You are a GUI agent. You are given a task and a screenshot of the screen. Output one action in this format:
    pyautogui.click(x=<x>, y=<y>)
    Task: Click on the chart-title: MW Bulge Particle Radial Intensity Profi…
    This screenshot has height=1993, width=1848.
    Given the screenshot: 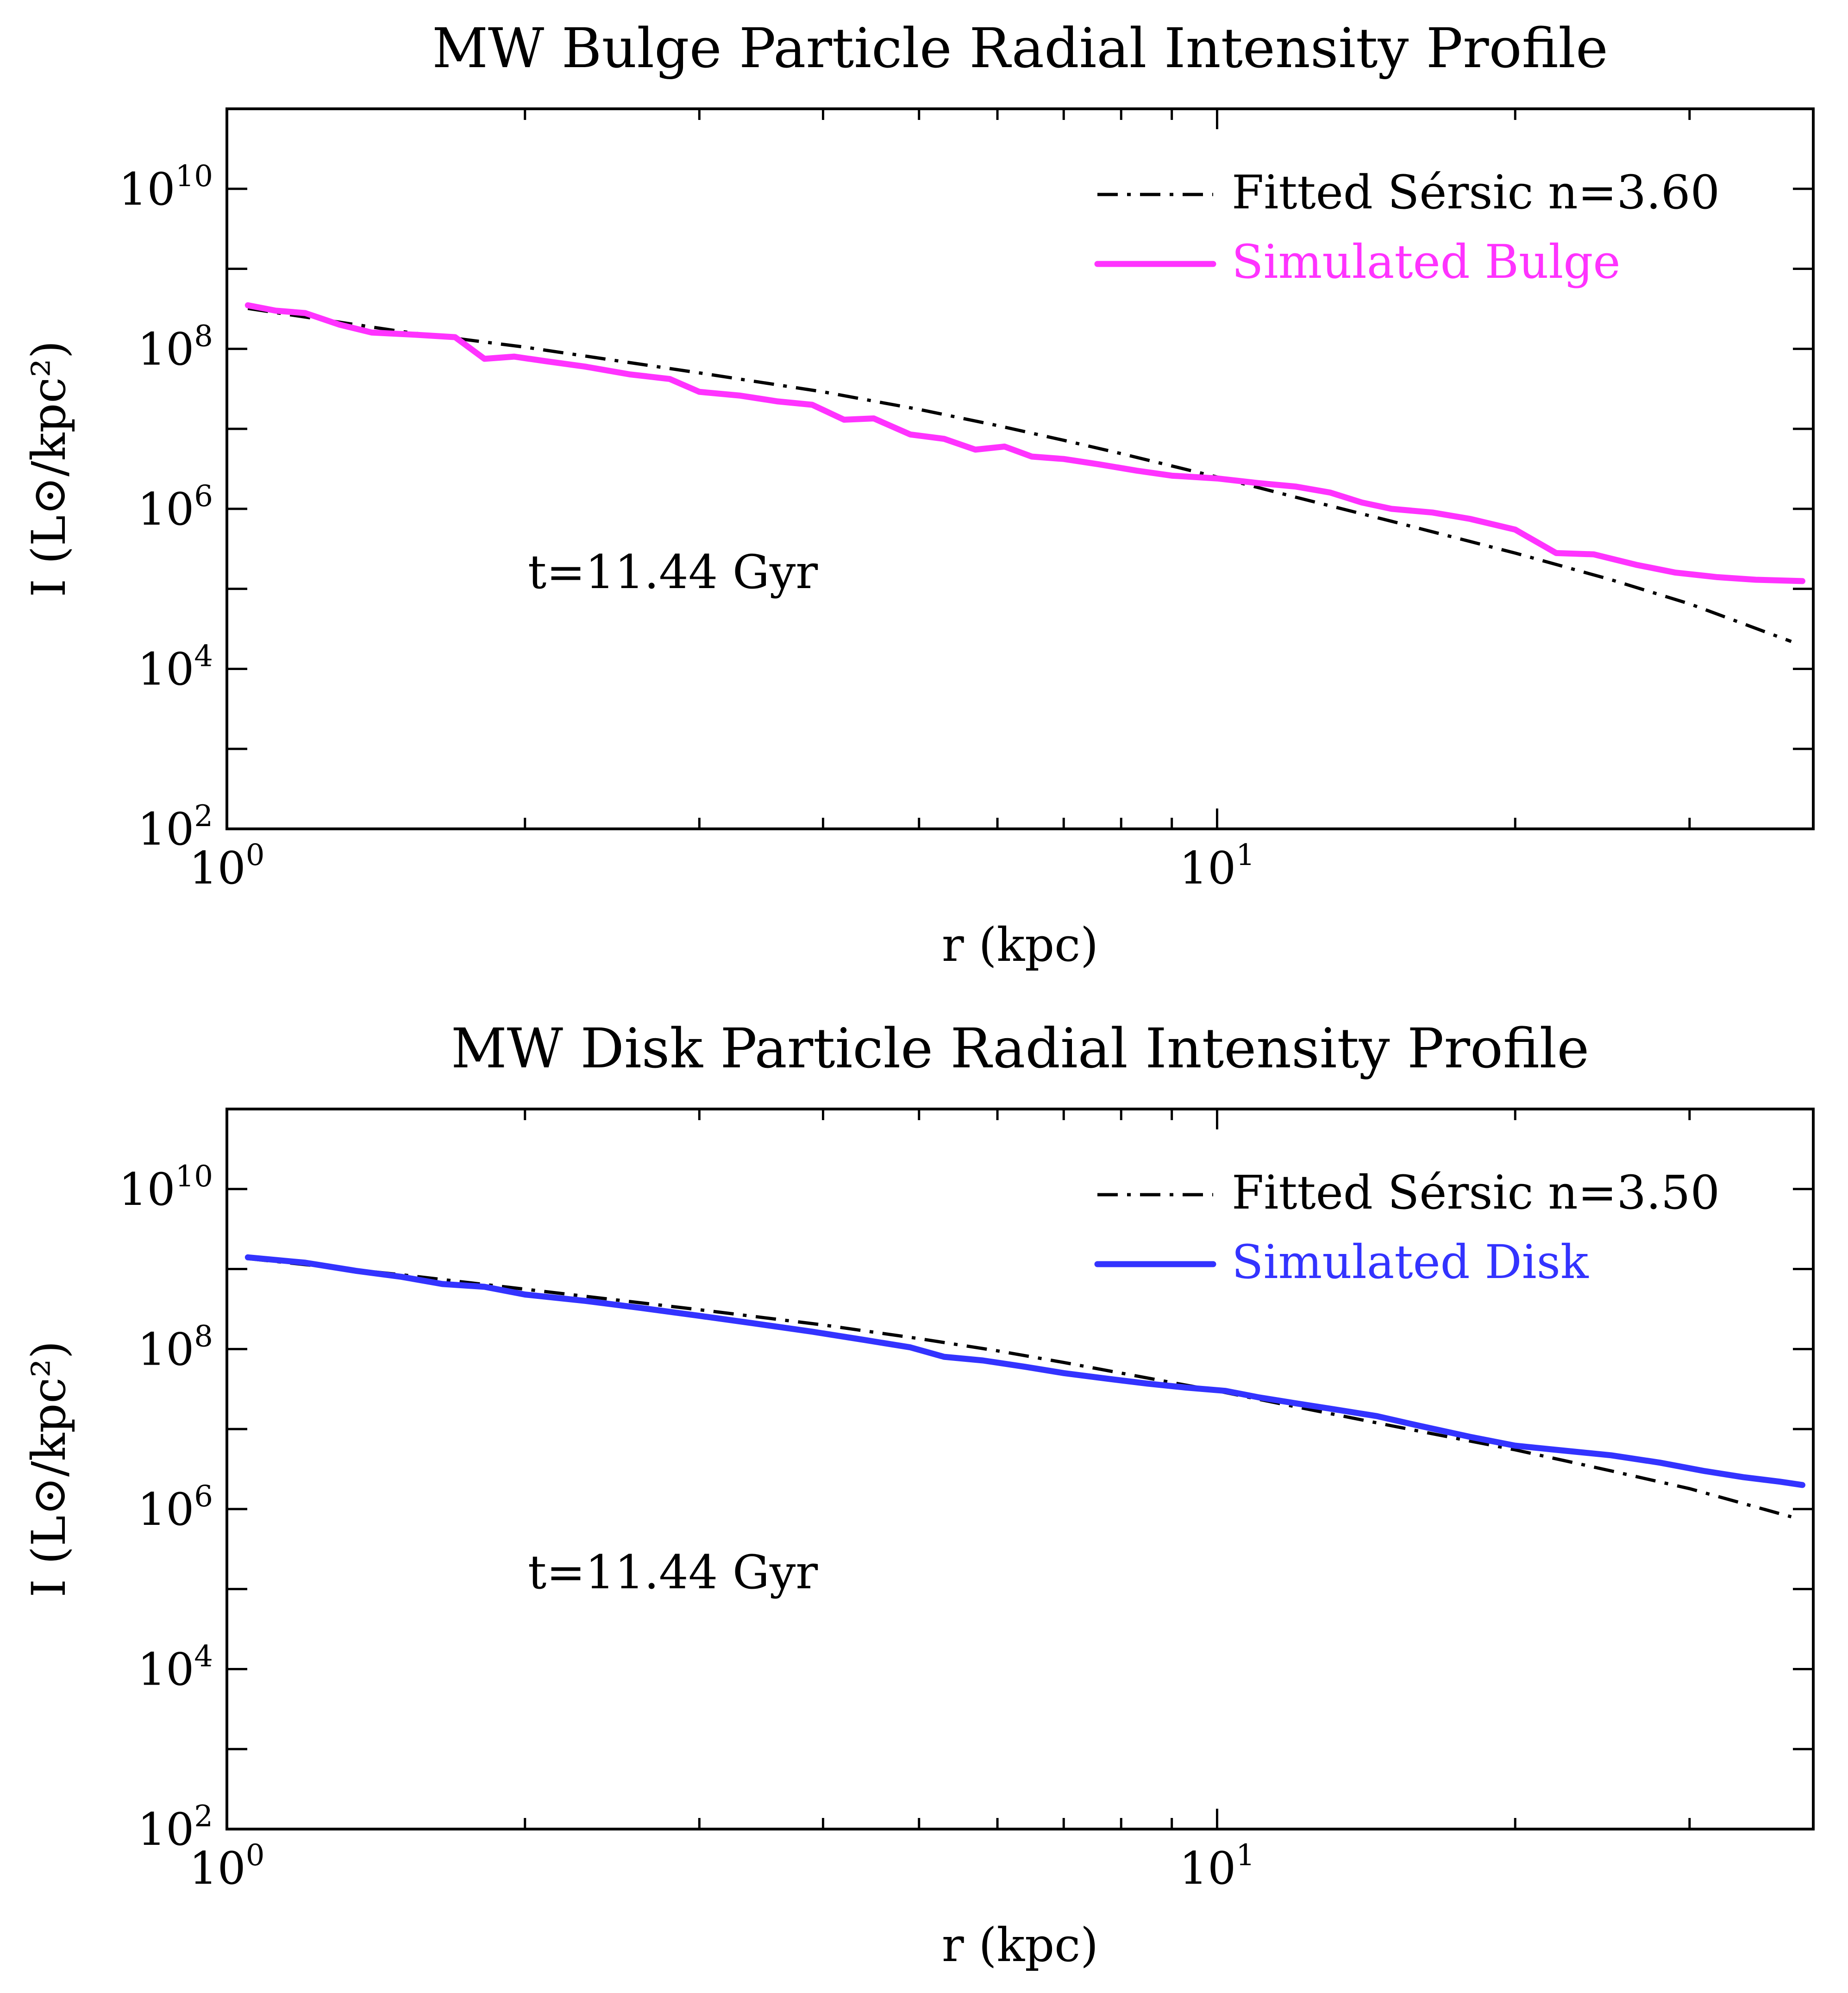 What is the action you would take?
    pyautogui.click(x=1020, y=48)
    